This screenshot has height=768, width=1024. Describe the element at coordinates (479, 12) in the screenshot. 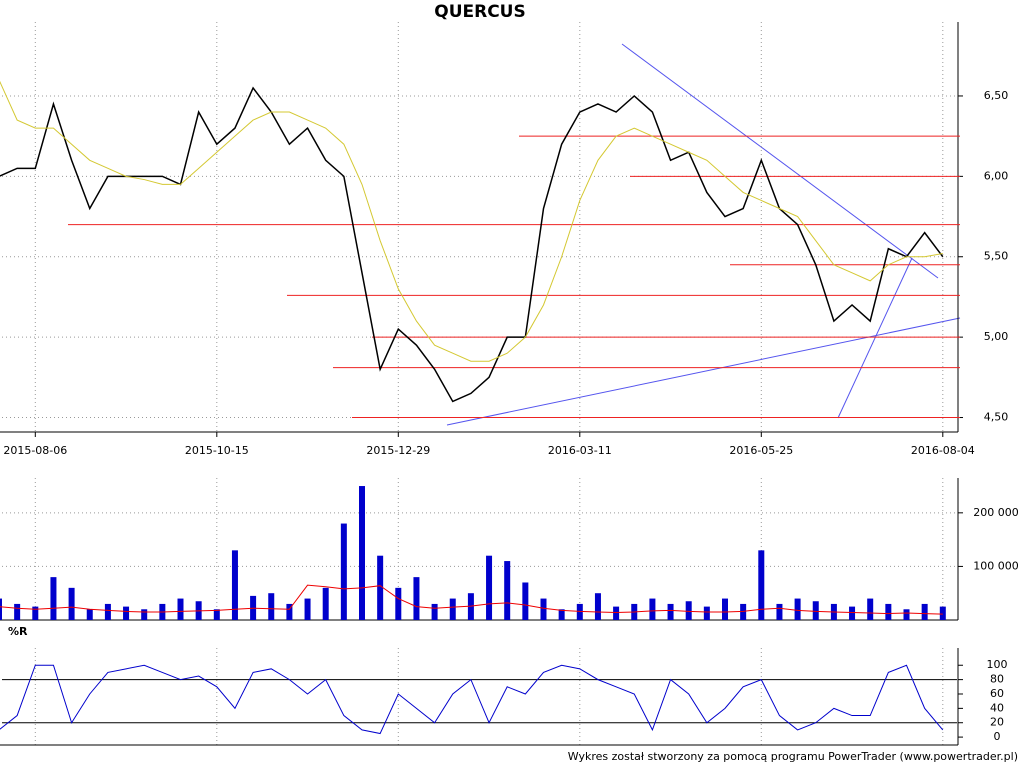

I see `chart-title: QUERCUS` at that location.